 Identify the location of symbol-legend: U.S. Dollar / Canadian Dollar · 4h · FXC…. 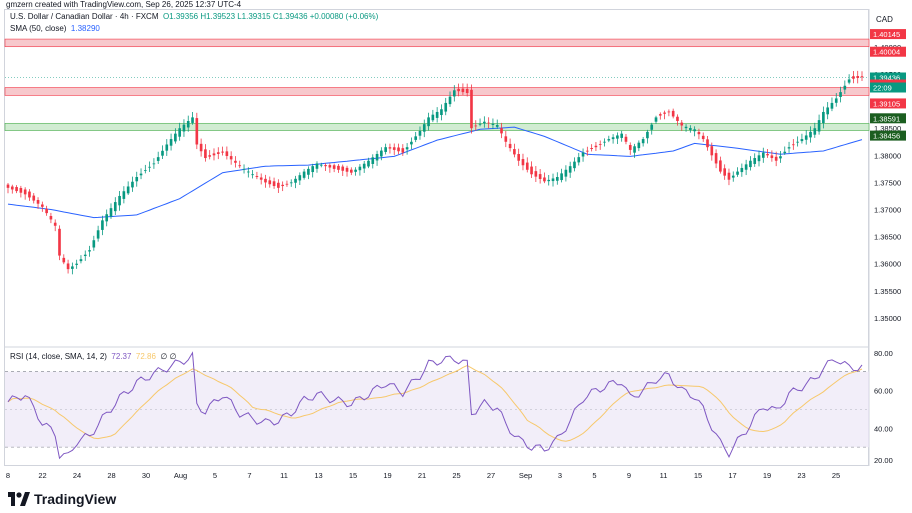
(194, 16).